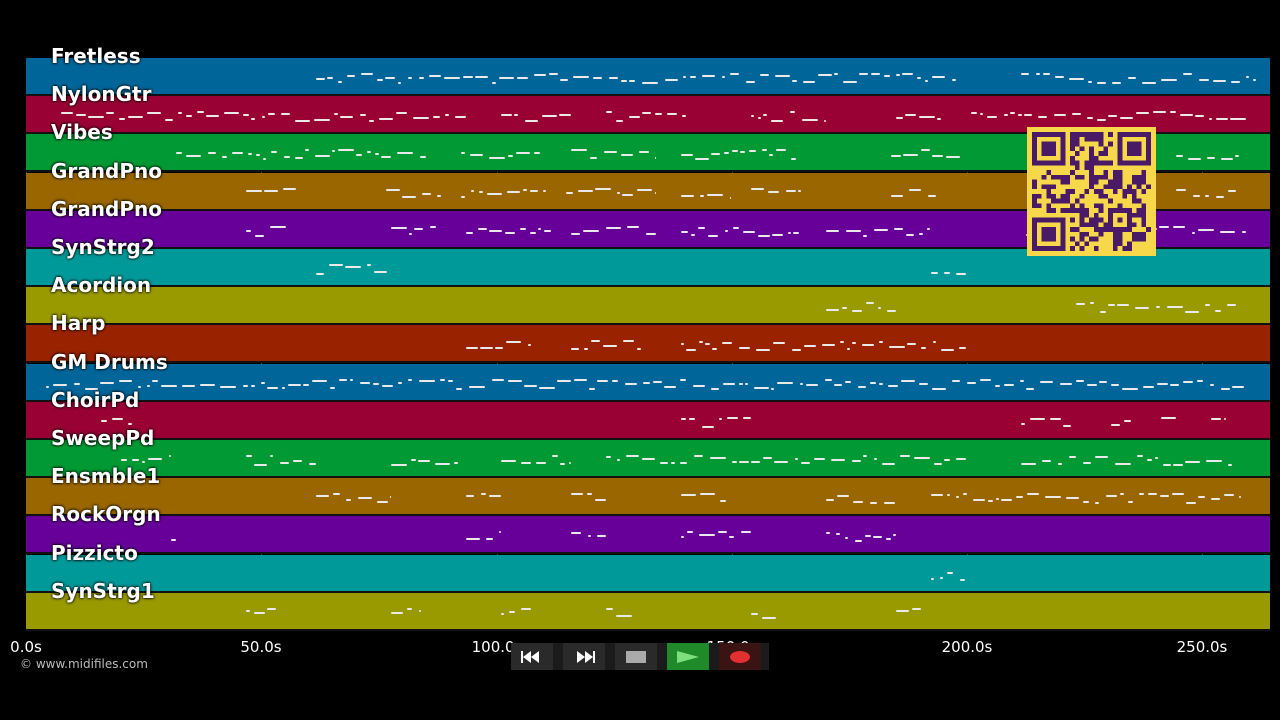 This screenshot has height=720, width=1280. I want to click on record-button, so click(740, 656).